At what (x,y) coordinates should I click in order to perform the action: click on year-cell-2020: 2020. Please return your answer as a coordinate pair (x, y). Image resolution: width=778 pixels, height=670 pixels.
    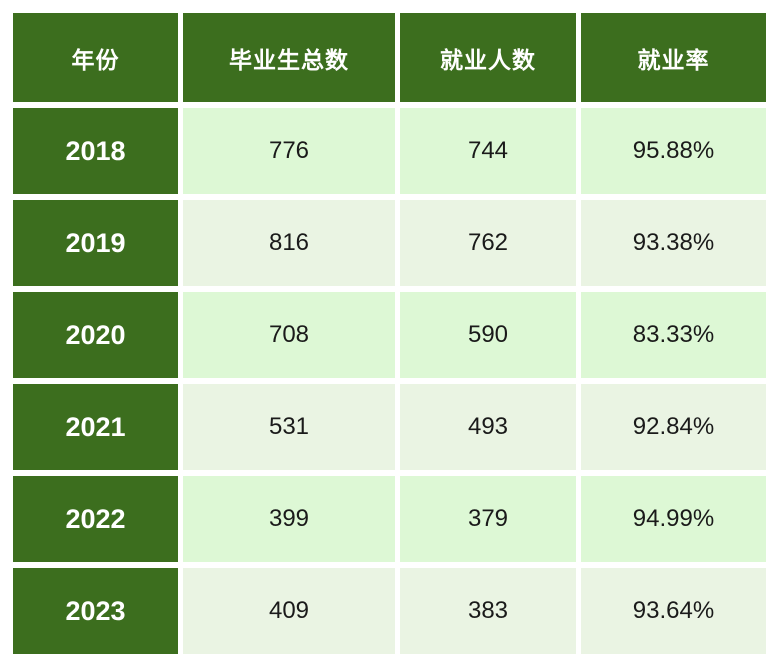
    Looking at the image, I should click on (95, 335).